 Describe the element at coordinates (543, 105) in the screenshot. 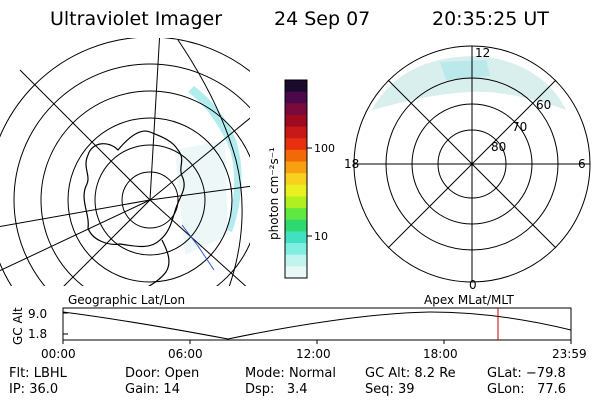

I see `mlat-label-60: 60` at that location.